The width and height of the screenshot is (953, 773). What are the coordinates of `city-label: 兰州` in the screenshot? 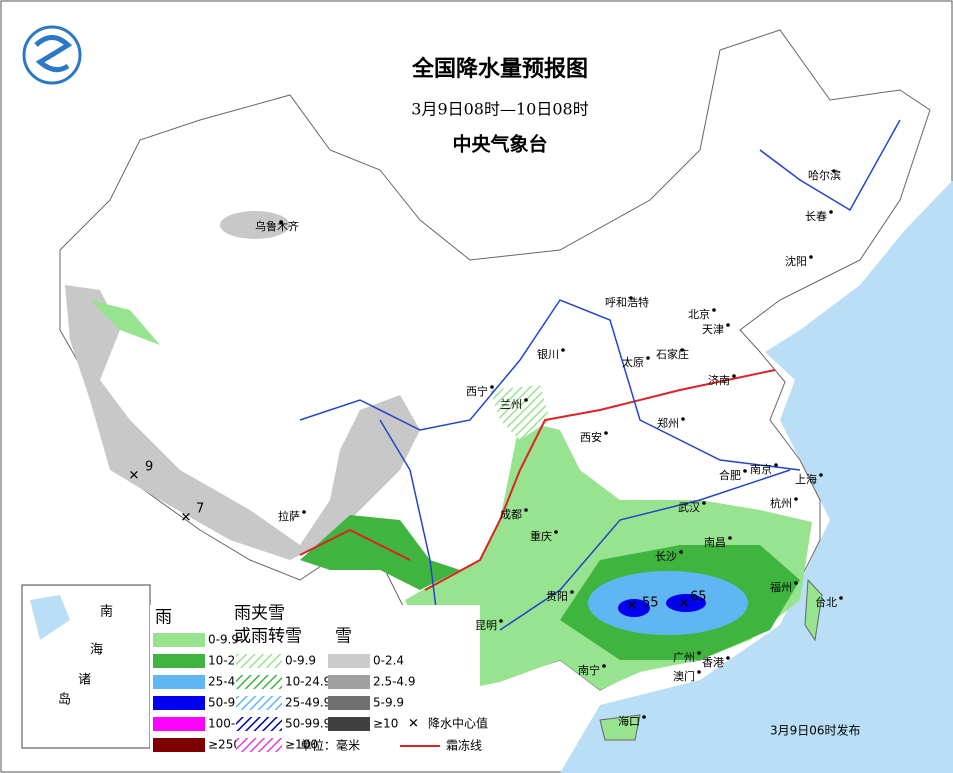 It's located at (511, 404).